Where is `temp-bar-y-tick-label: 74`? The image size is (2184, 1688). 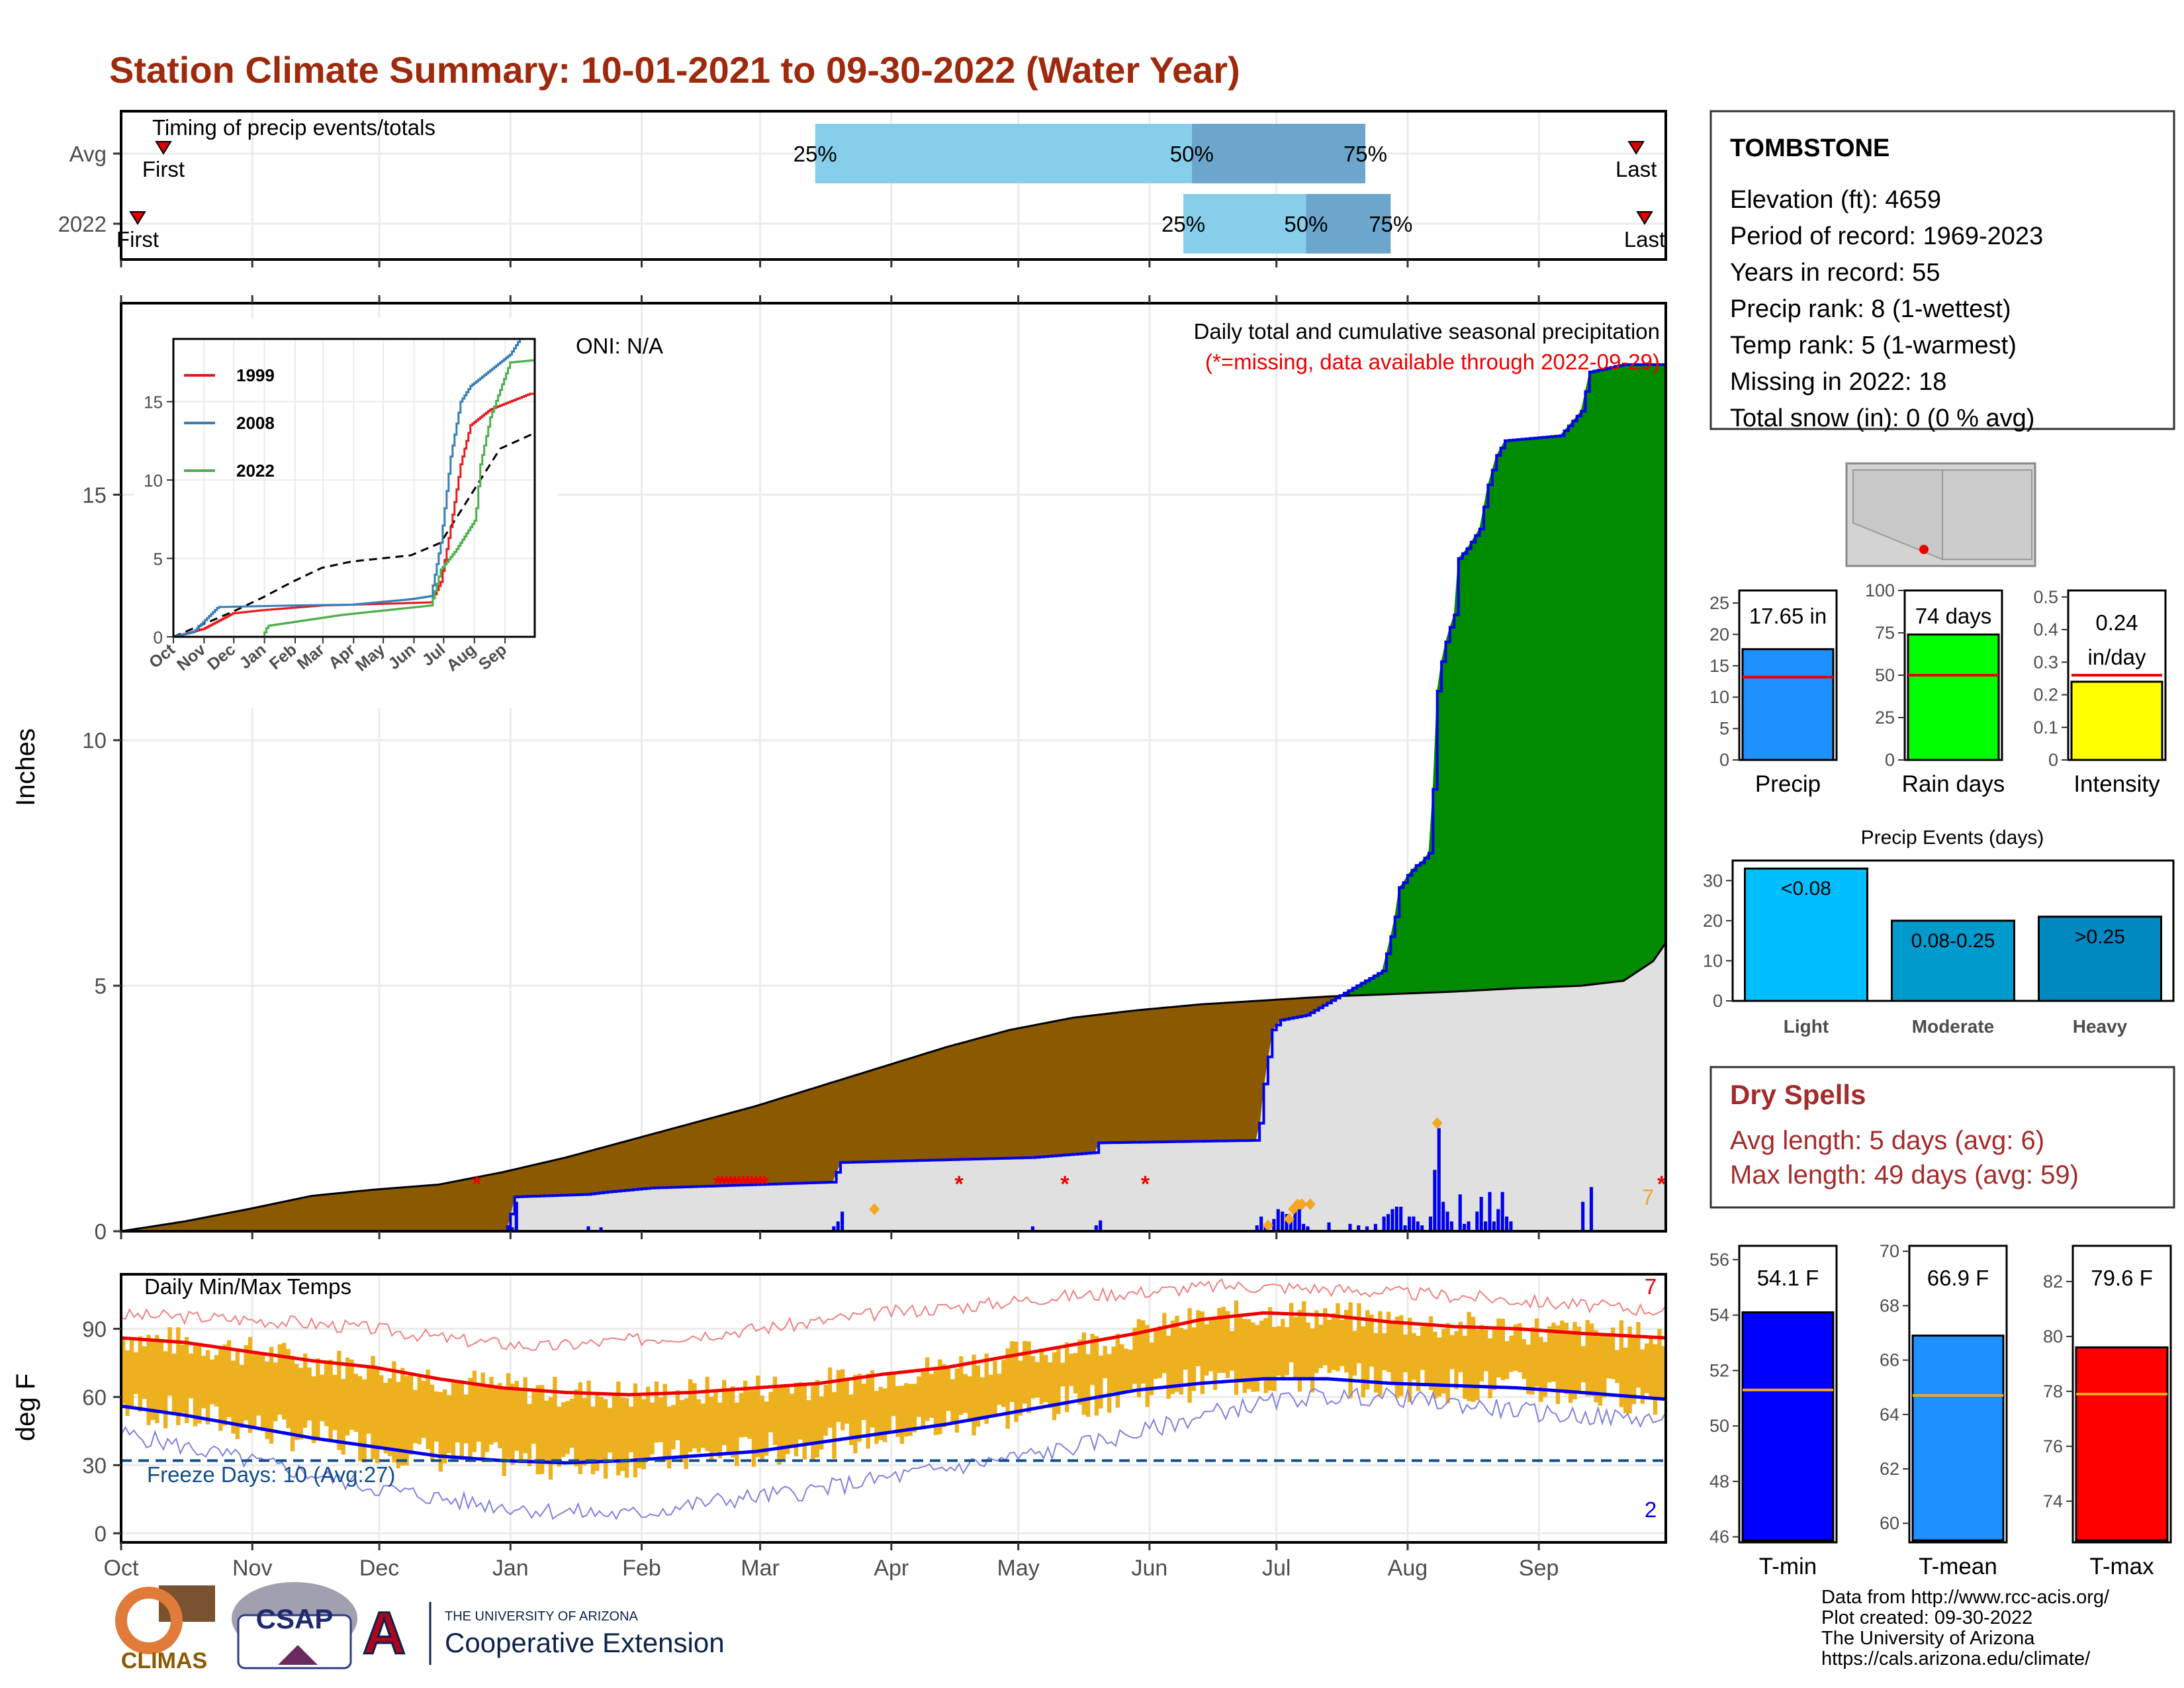
temp-bar-y-tick-label: 74 is located at coordinates (2053, 1501).